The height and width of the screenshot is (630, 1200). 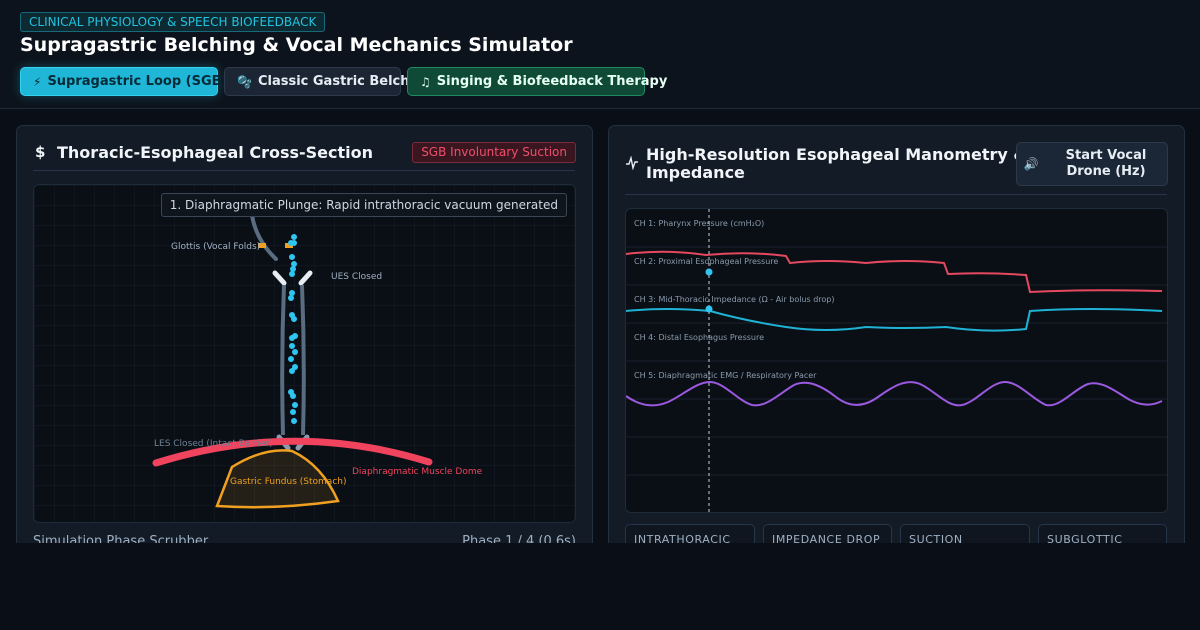 I want to click on esophagus-wall-left, so click(x=283, y=360).